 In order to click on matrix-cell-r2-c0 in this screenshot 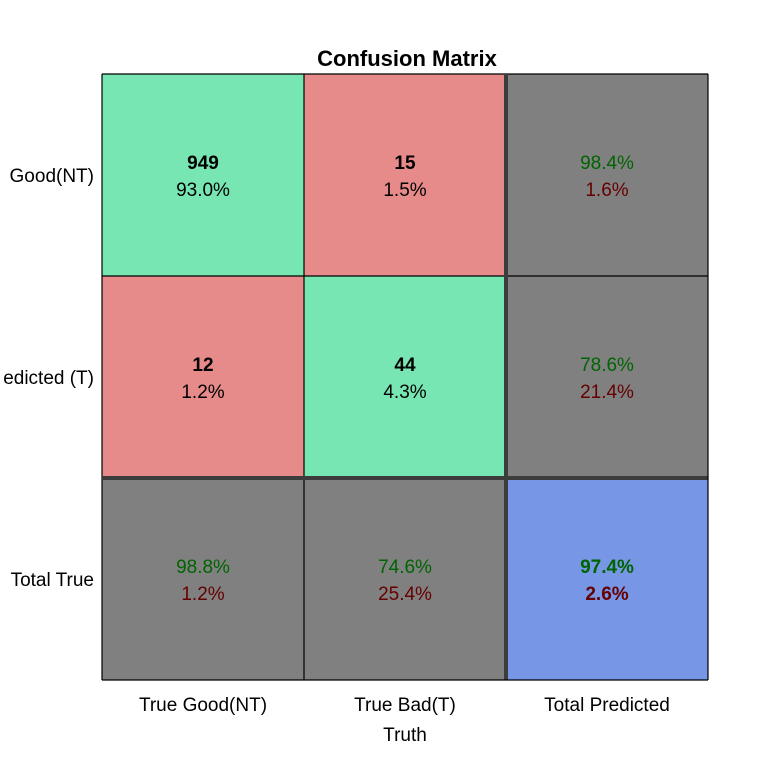, I will do `click(203, 579)`.